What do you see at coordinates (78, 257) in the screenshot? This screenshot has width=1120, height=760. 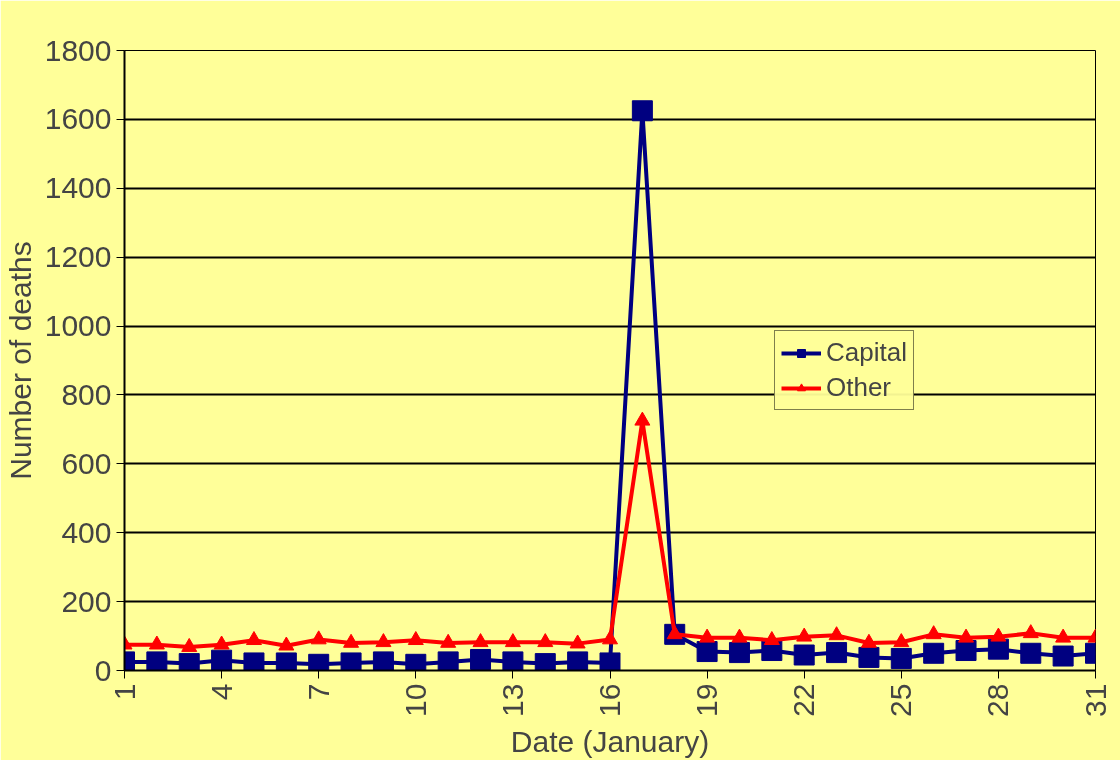 I see `y-tick-label: 1200` at bounding box center [78, 257].